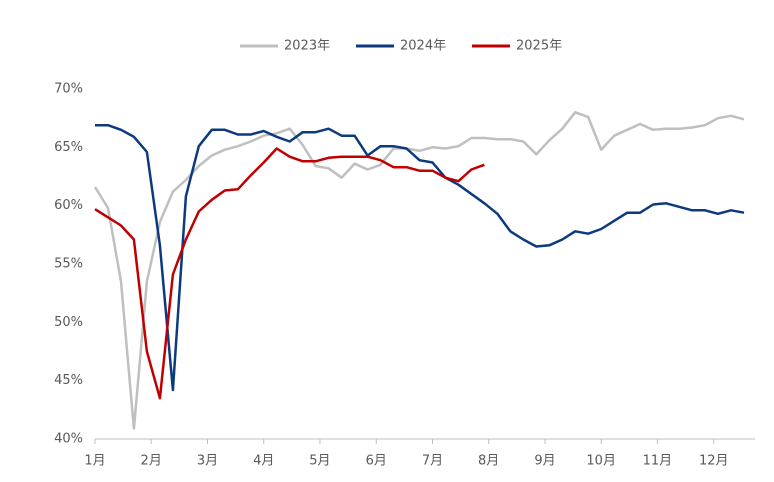 This screenshot has width=774, height=482. What do you see at coordinates (432, 461) in the screenshot?
I see `x-tick-label: 7月` at bounding box center [432, 461].